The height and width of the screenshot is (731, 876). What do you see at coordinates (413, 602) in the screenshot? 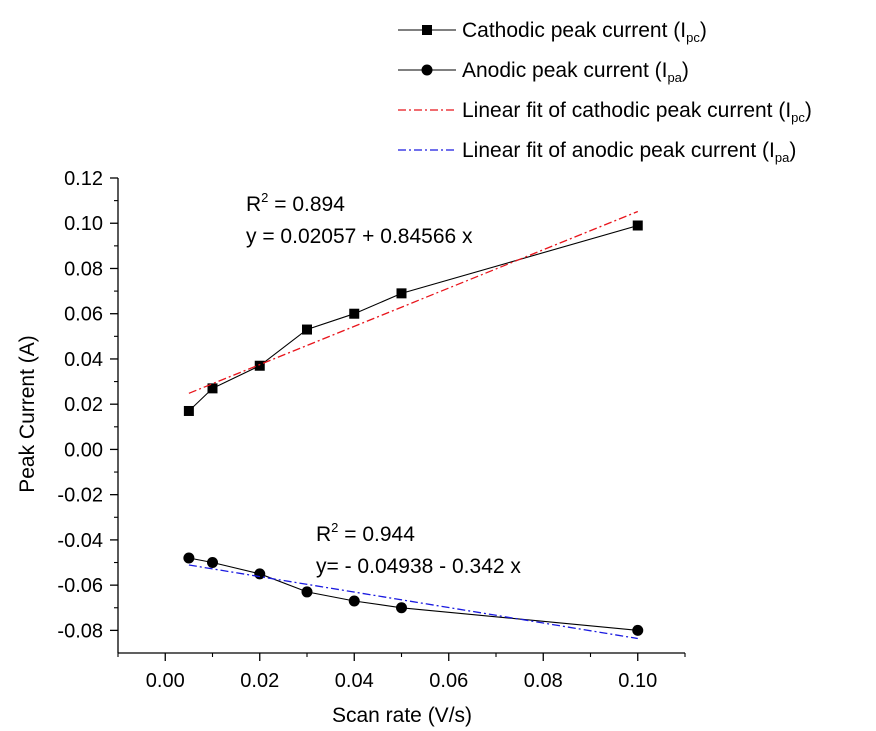
I see `anodic-fit-line` at bounding box center [413, 602].